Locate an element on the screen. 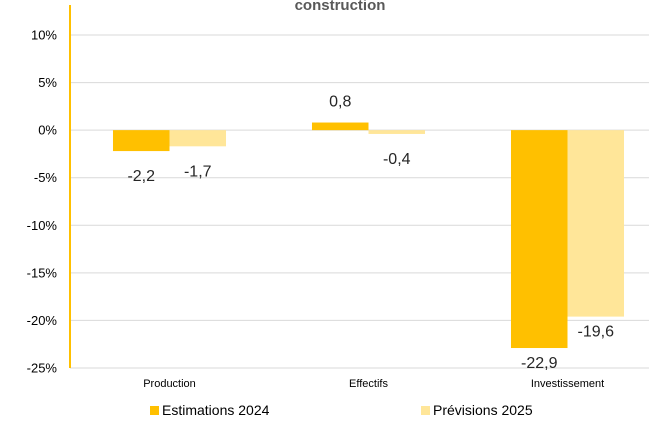 The width and height of the screenshot is (649, 422). x-tick-label: Production is located at coordinates (169, 384).